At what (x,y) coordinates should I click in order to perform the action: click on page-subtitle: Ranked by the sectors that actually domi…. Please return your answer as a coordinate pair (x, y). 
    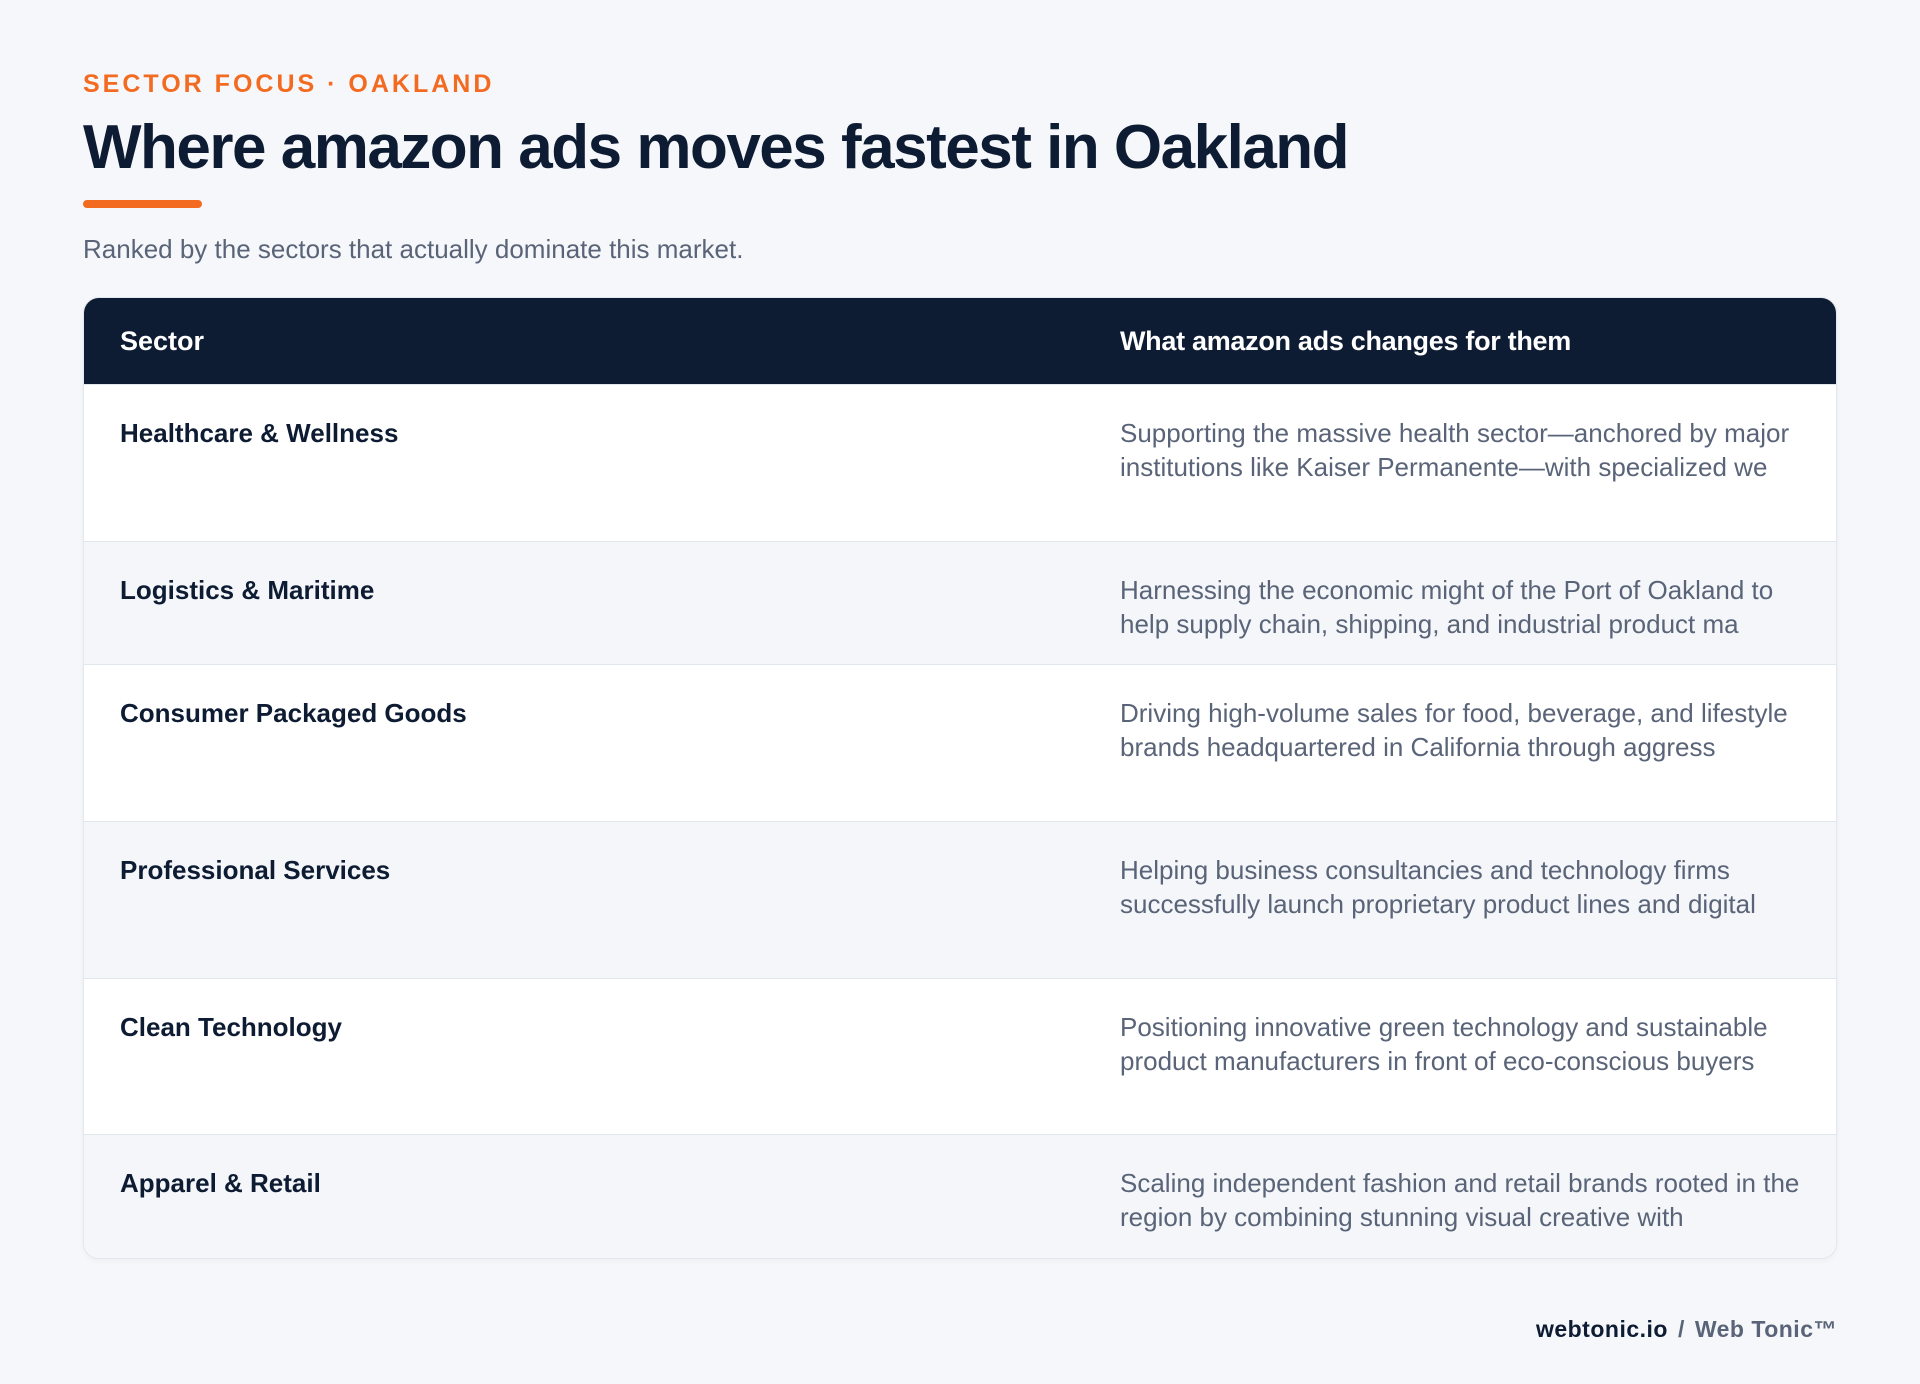
    Looking at the image, I should click on (413, 249).